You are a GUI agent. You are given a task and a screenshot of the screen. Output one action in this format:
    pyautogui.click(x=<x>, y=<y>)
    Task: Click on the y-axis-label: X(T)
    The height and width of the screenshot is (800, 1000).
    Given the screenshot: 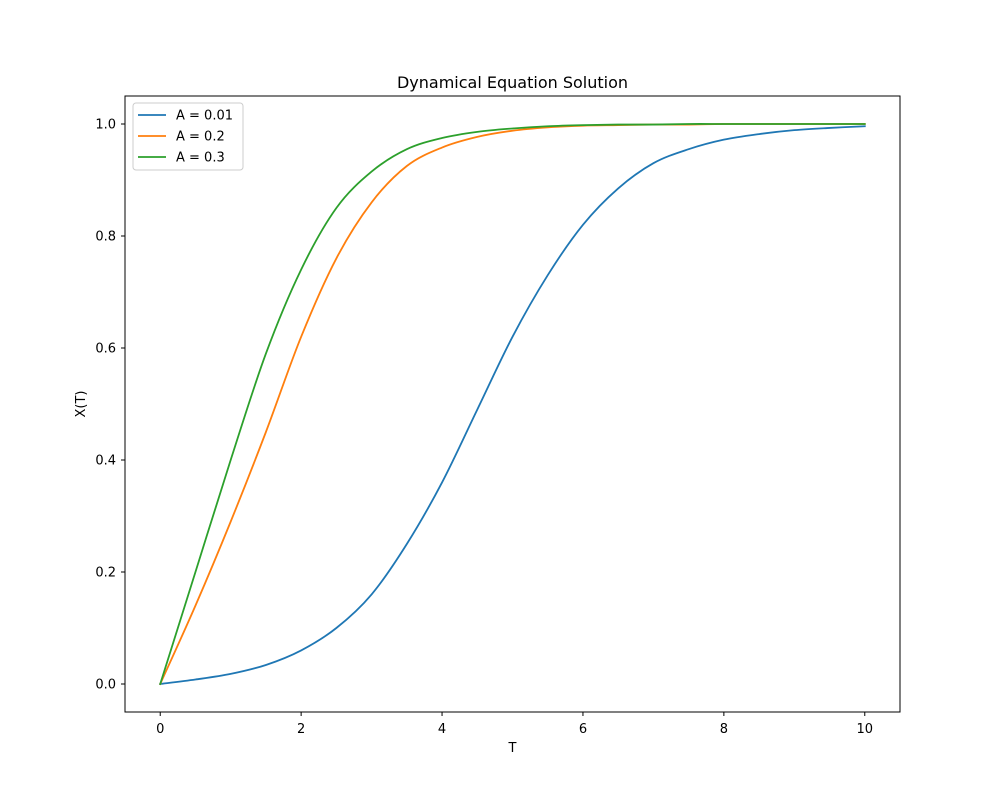 What is the action you would take?
    pyautogui.click(x=81, y=404)
    